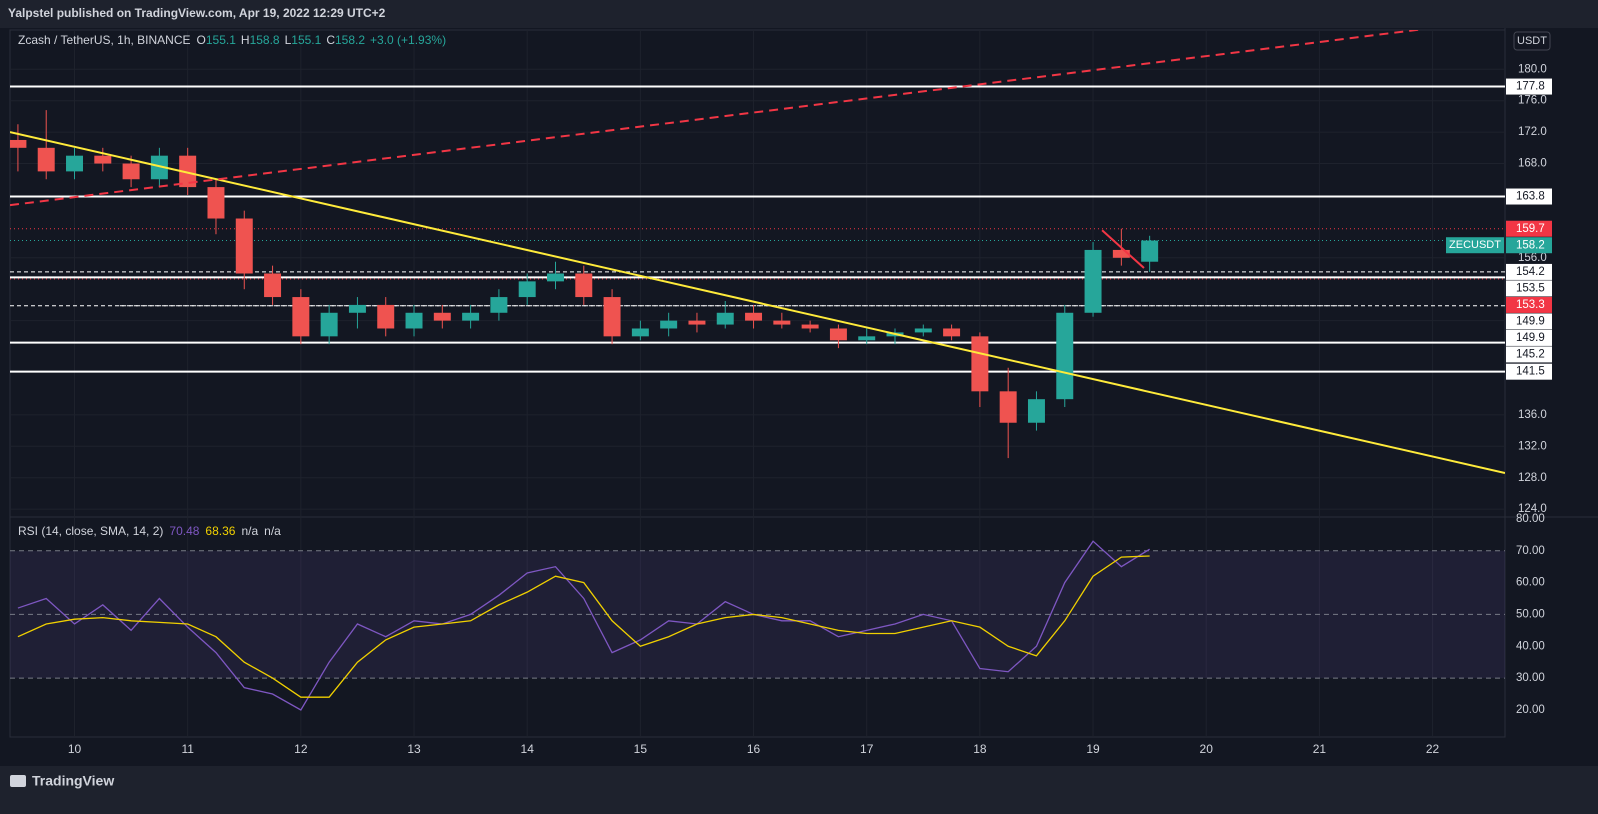 The image size is (1598, 814). Describe the element at coordinates (1530, 646) in the screenshot. I see `rsi-tick-label: 40.00` at that location.